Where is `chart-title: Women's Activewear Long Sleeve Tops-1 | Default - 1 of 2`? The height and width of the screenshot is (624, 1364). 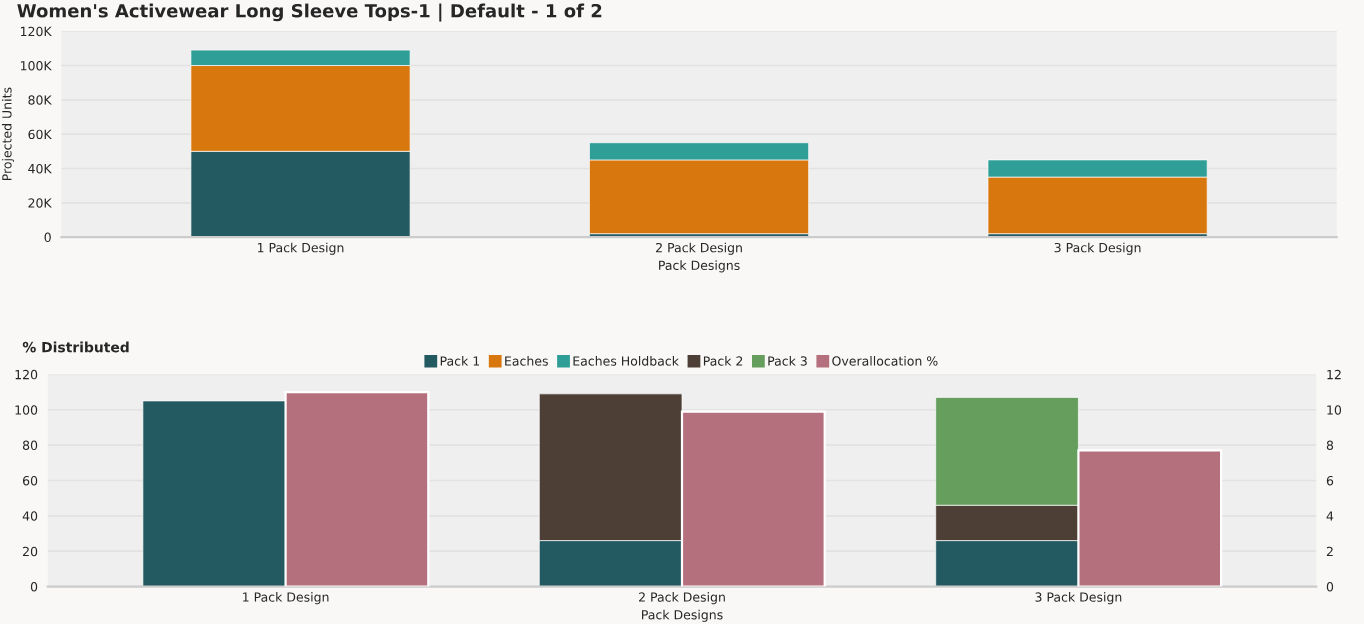
chart-title: Women's Activewear Long Sleeve Tops-1 | Default - 1 of 2 is located at coordinates (309, 12).